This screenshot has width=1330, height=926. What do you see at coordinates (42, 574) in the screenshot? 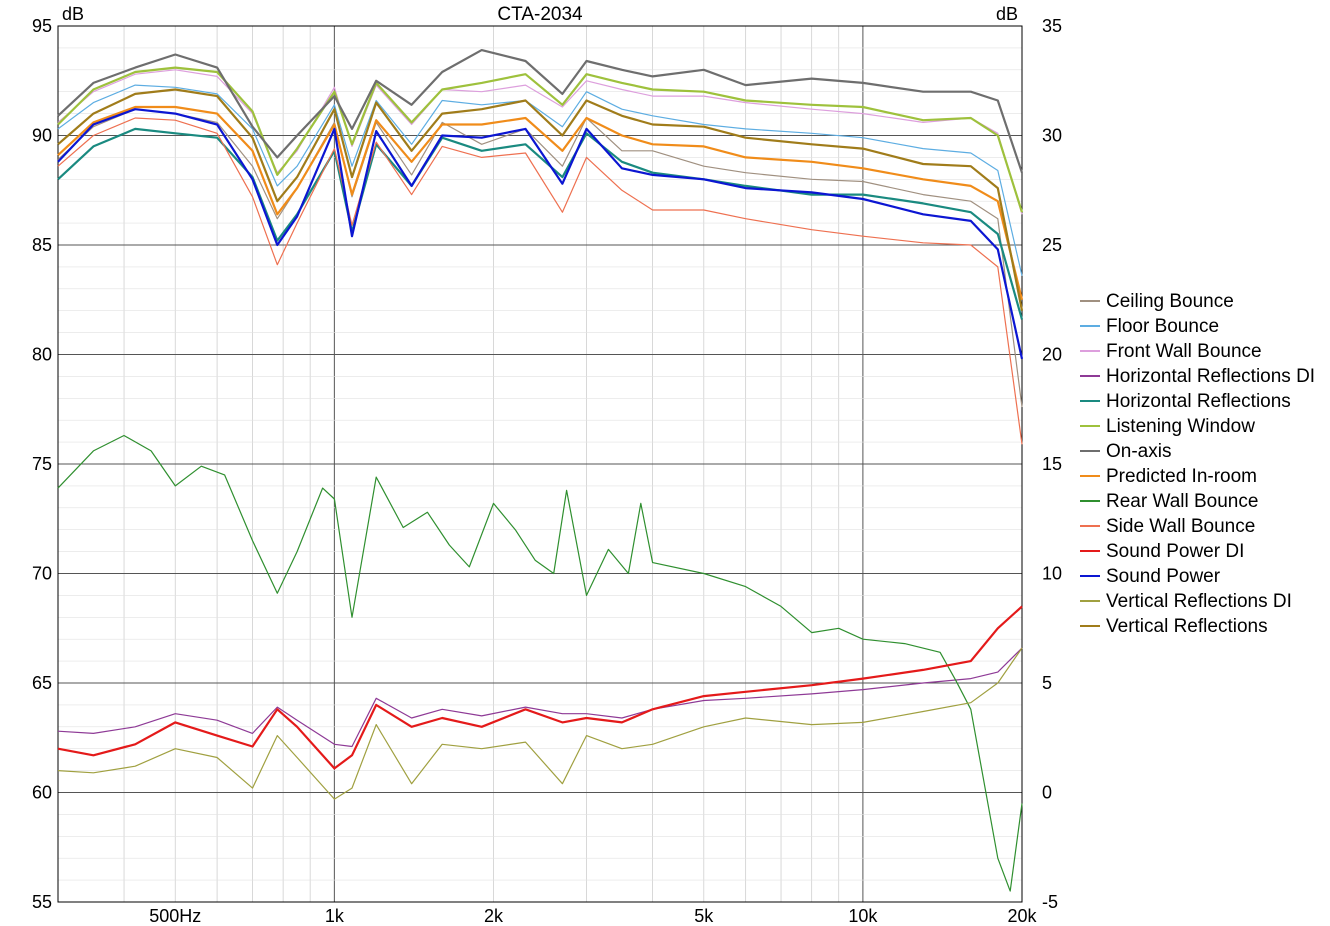
I see `y-left-tick-label: 70` at bounding box center [42, 574].